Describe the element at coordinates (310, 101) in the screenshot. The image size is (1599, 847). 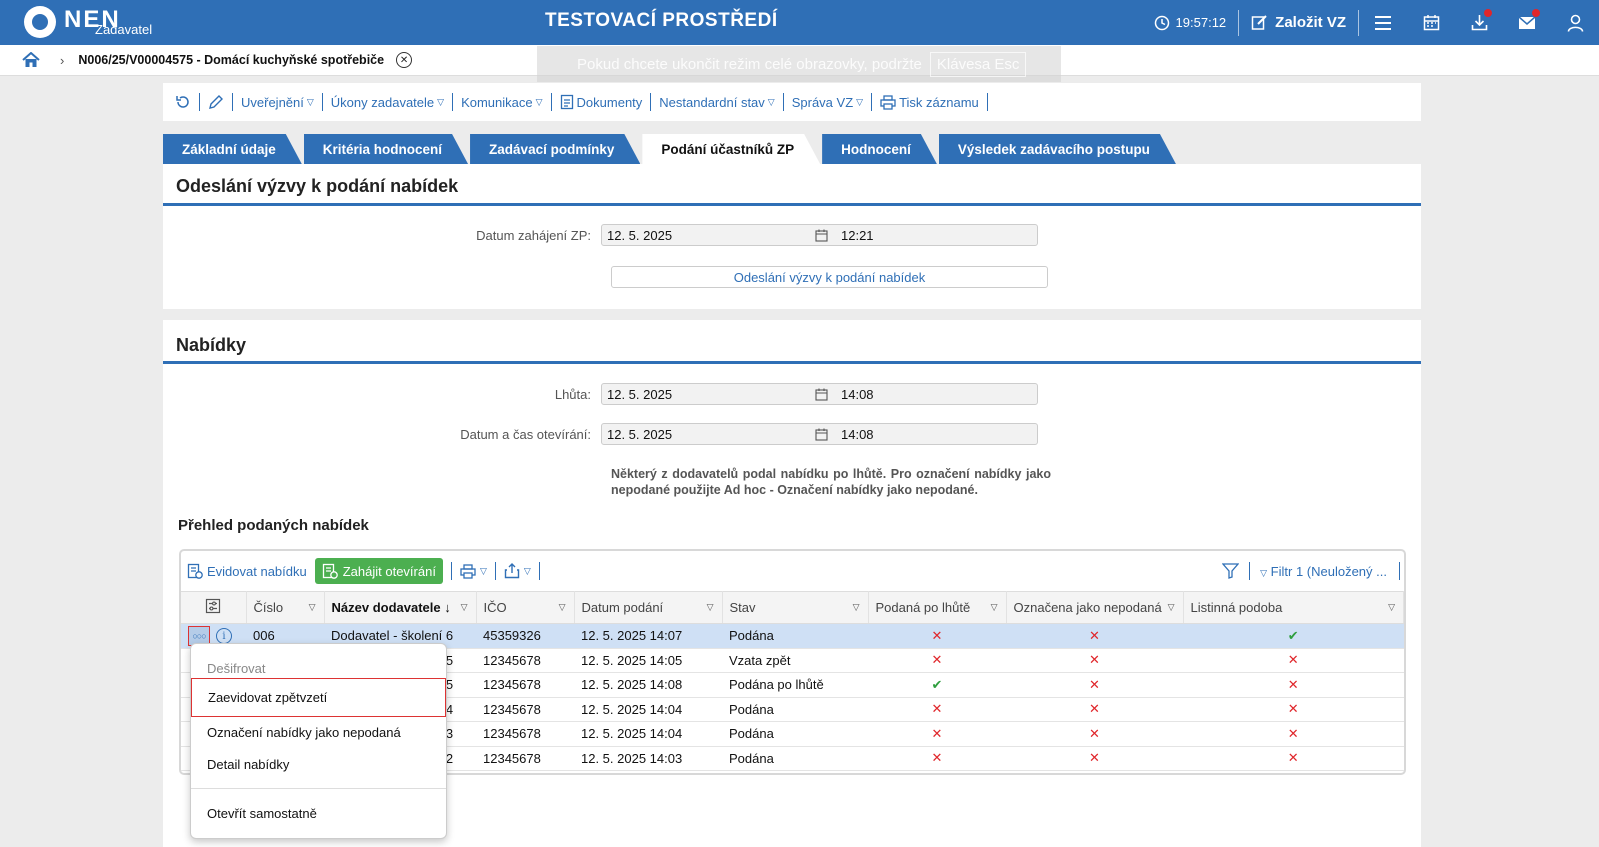
I see `caret-down-icon: ▽` at that location.